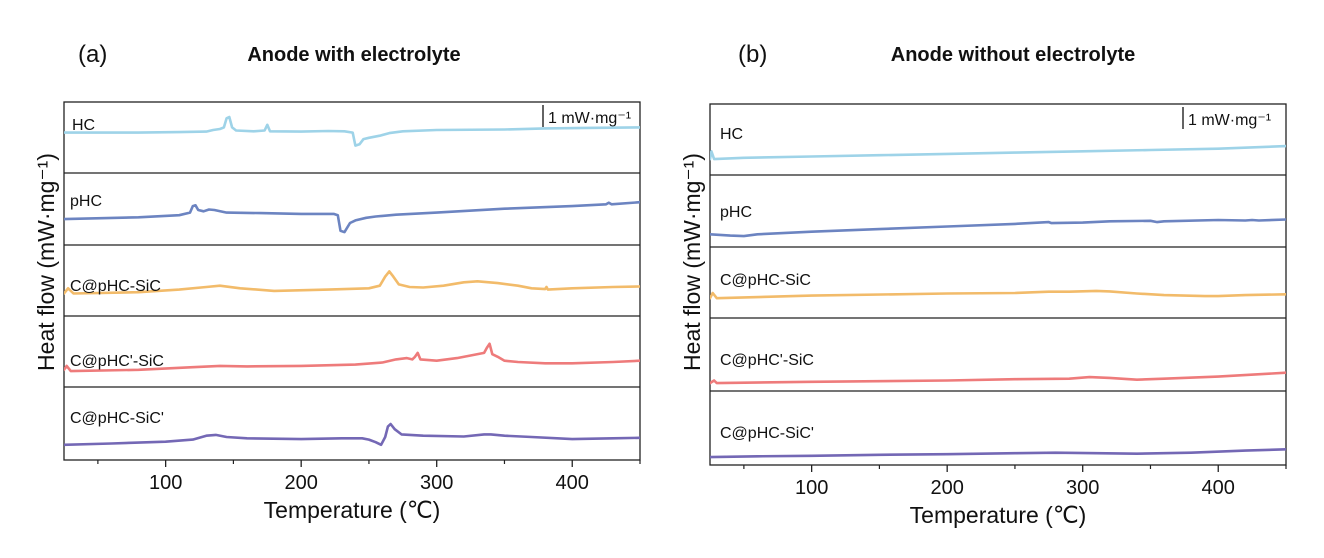 The height and width of the screenshot is (558, 1324). Describe the element at coordinates (752, 54) in the screenshot. I see `panel-letter: (b)` at that location.